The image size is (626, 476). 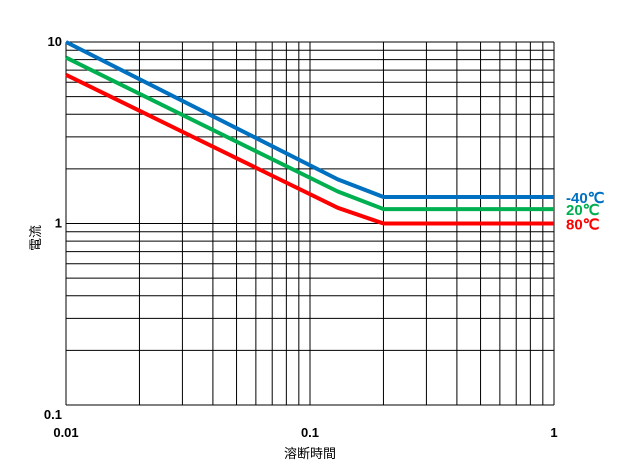 I want to click on x-tick-label: 0.01, so click(x=65, y=432).